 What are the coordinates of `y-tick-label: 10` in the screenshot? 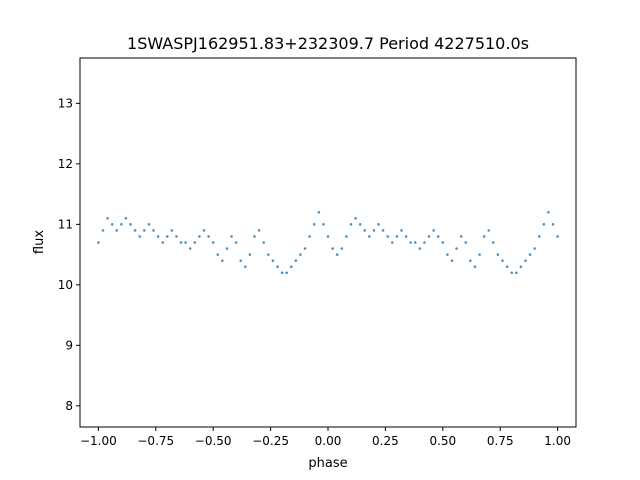 It's located at (65, 285).